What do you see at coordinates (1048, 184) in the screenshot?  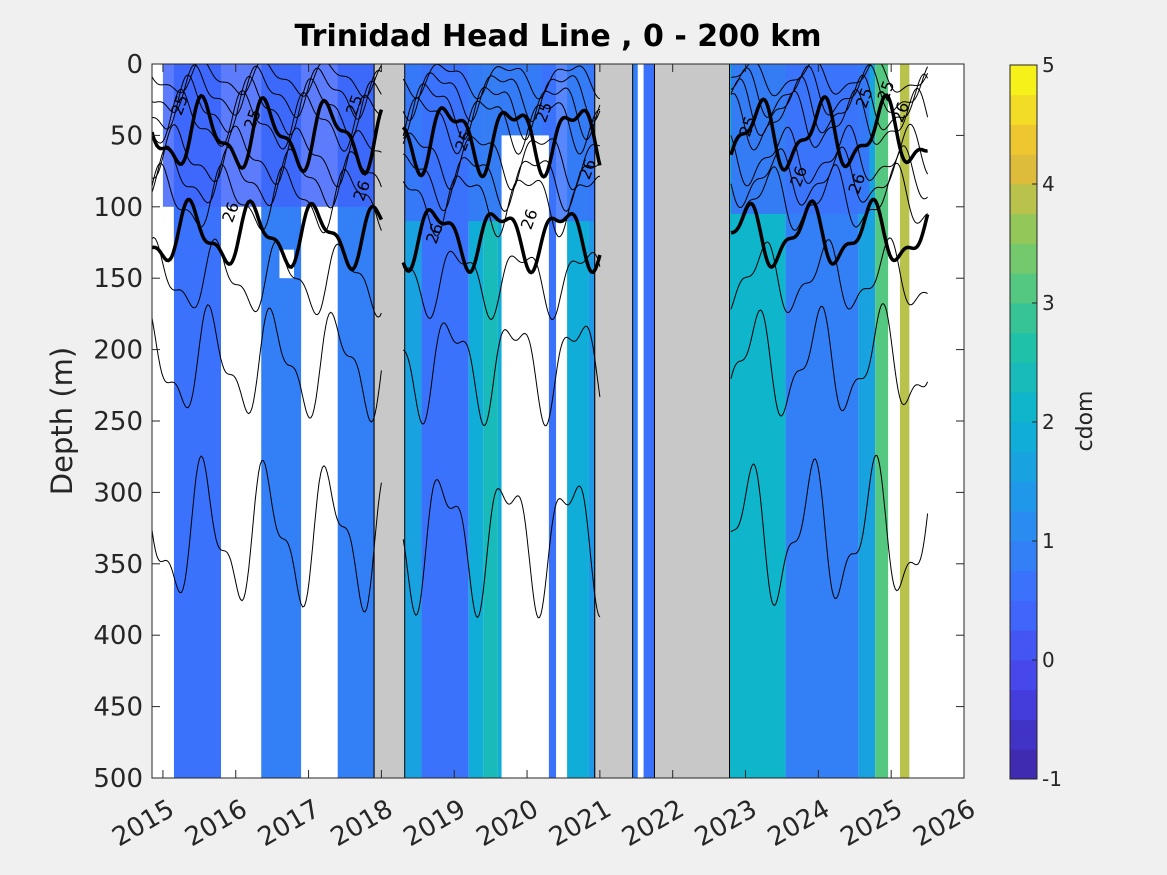 I see `colorbar-tick-label: 4` at bounding box center [1048, 184].